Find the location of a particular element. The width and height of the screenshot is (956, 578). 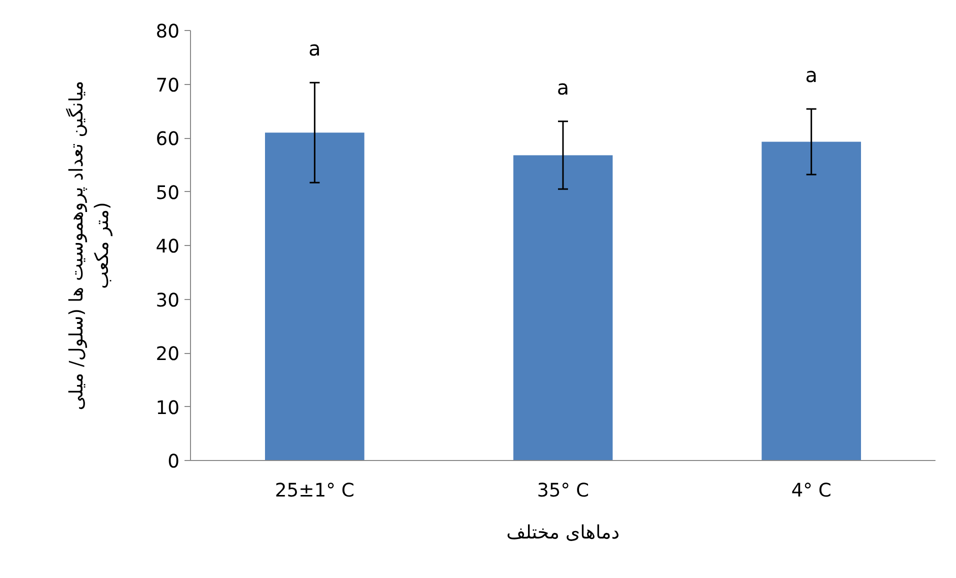

y-tick-label: 60 is located at coordinates (168, 139).